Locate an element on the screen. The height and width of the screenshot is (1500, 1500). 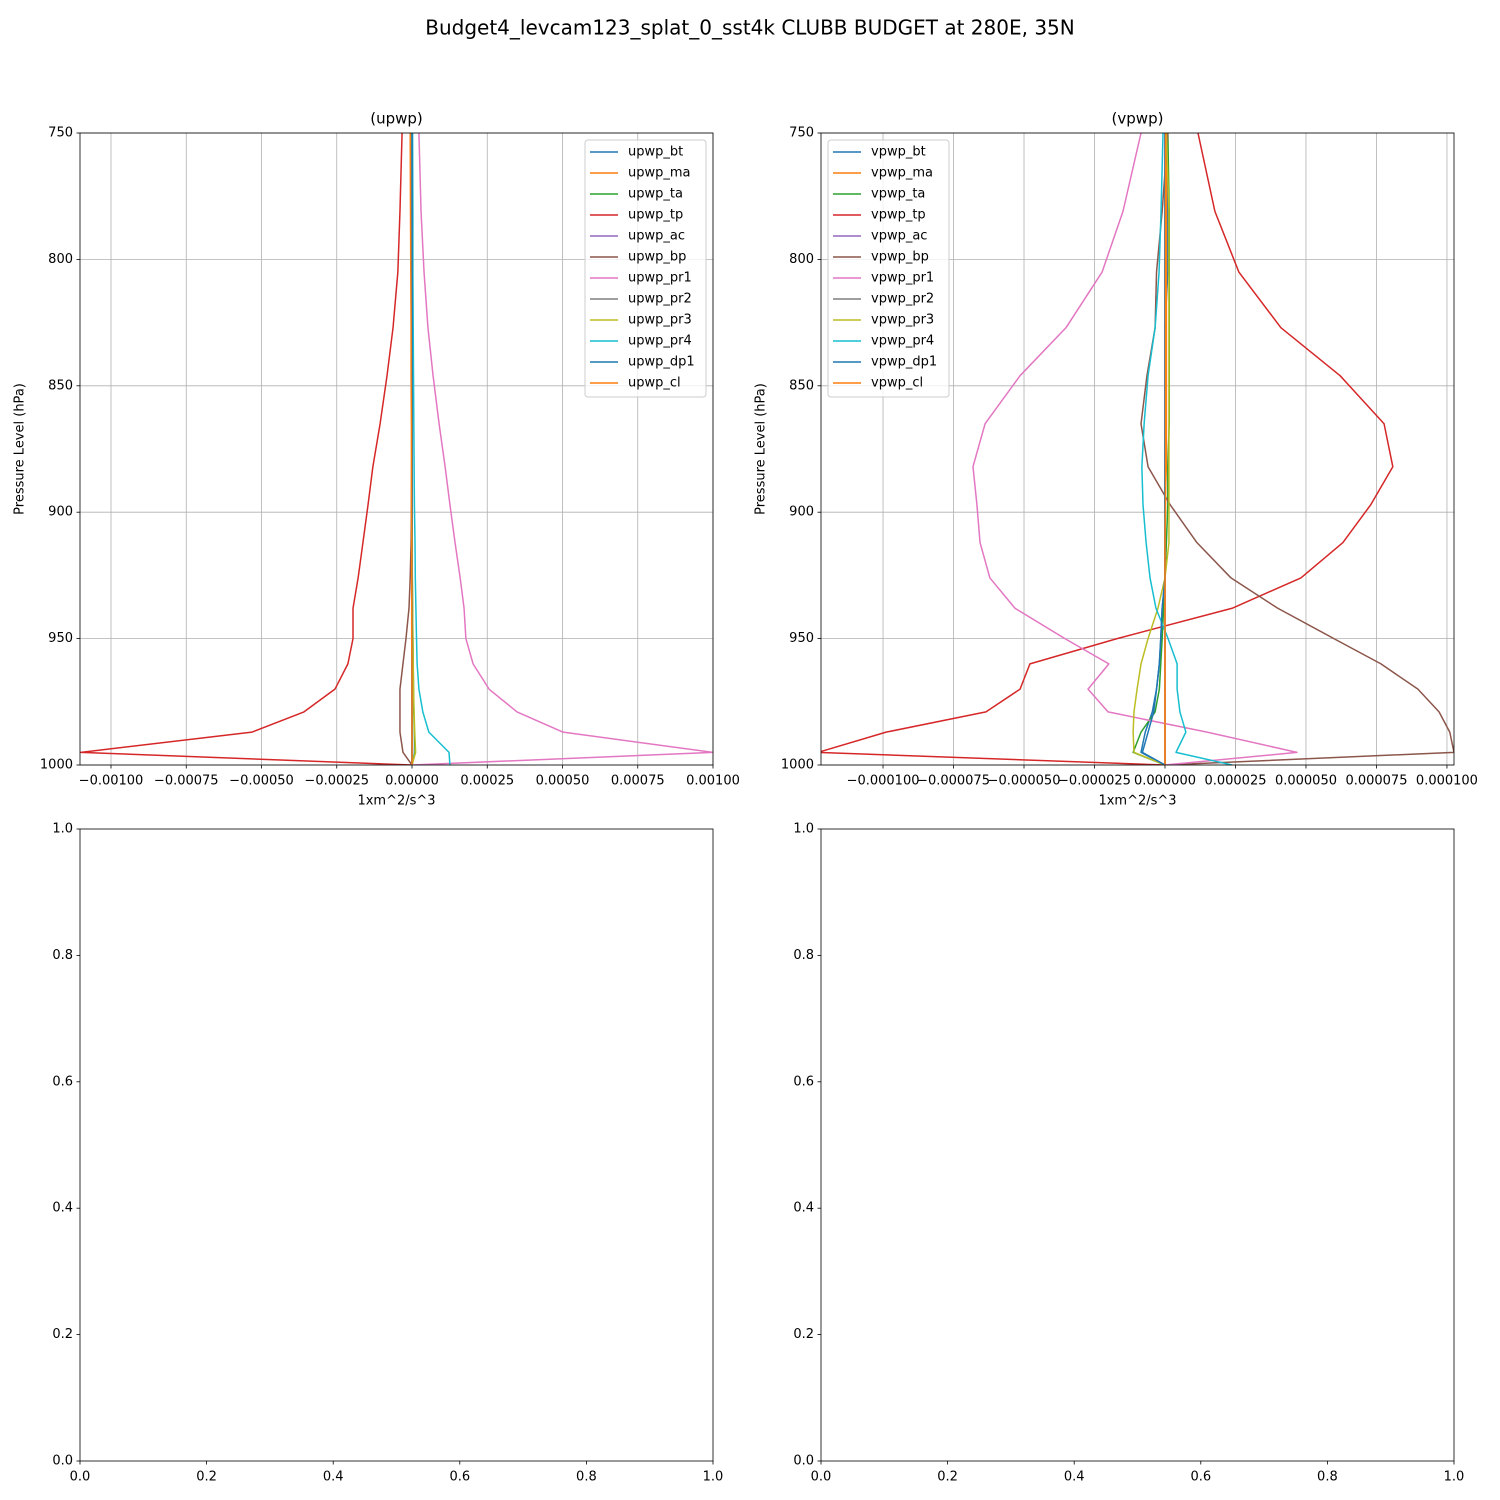
legend-label: upwp_ma is located at coordinates (659, 173).